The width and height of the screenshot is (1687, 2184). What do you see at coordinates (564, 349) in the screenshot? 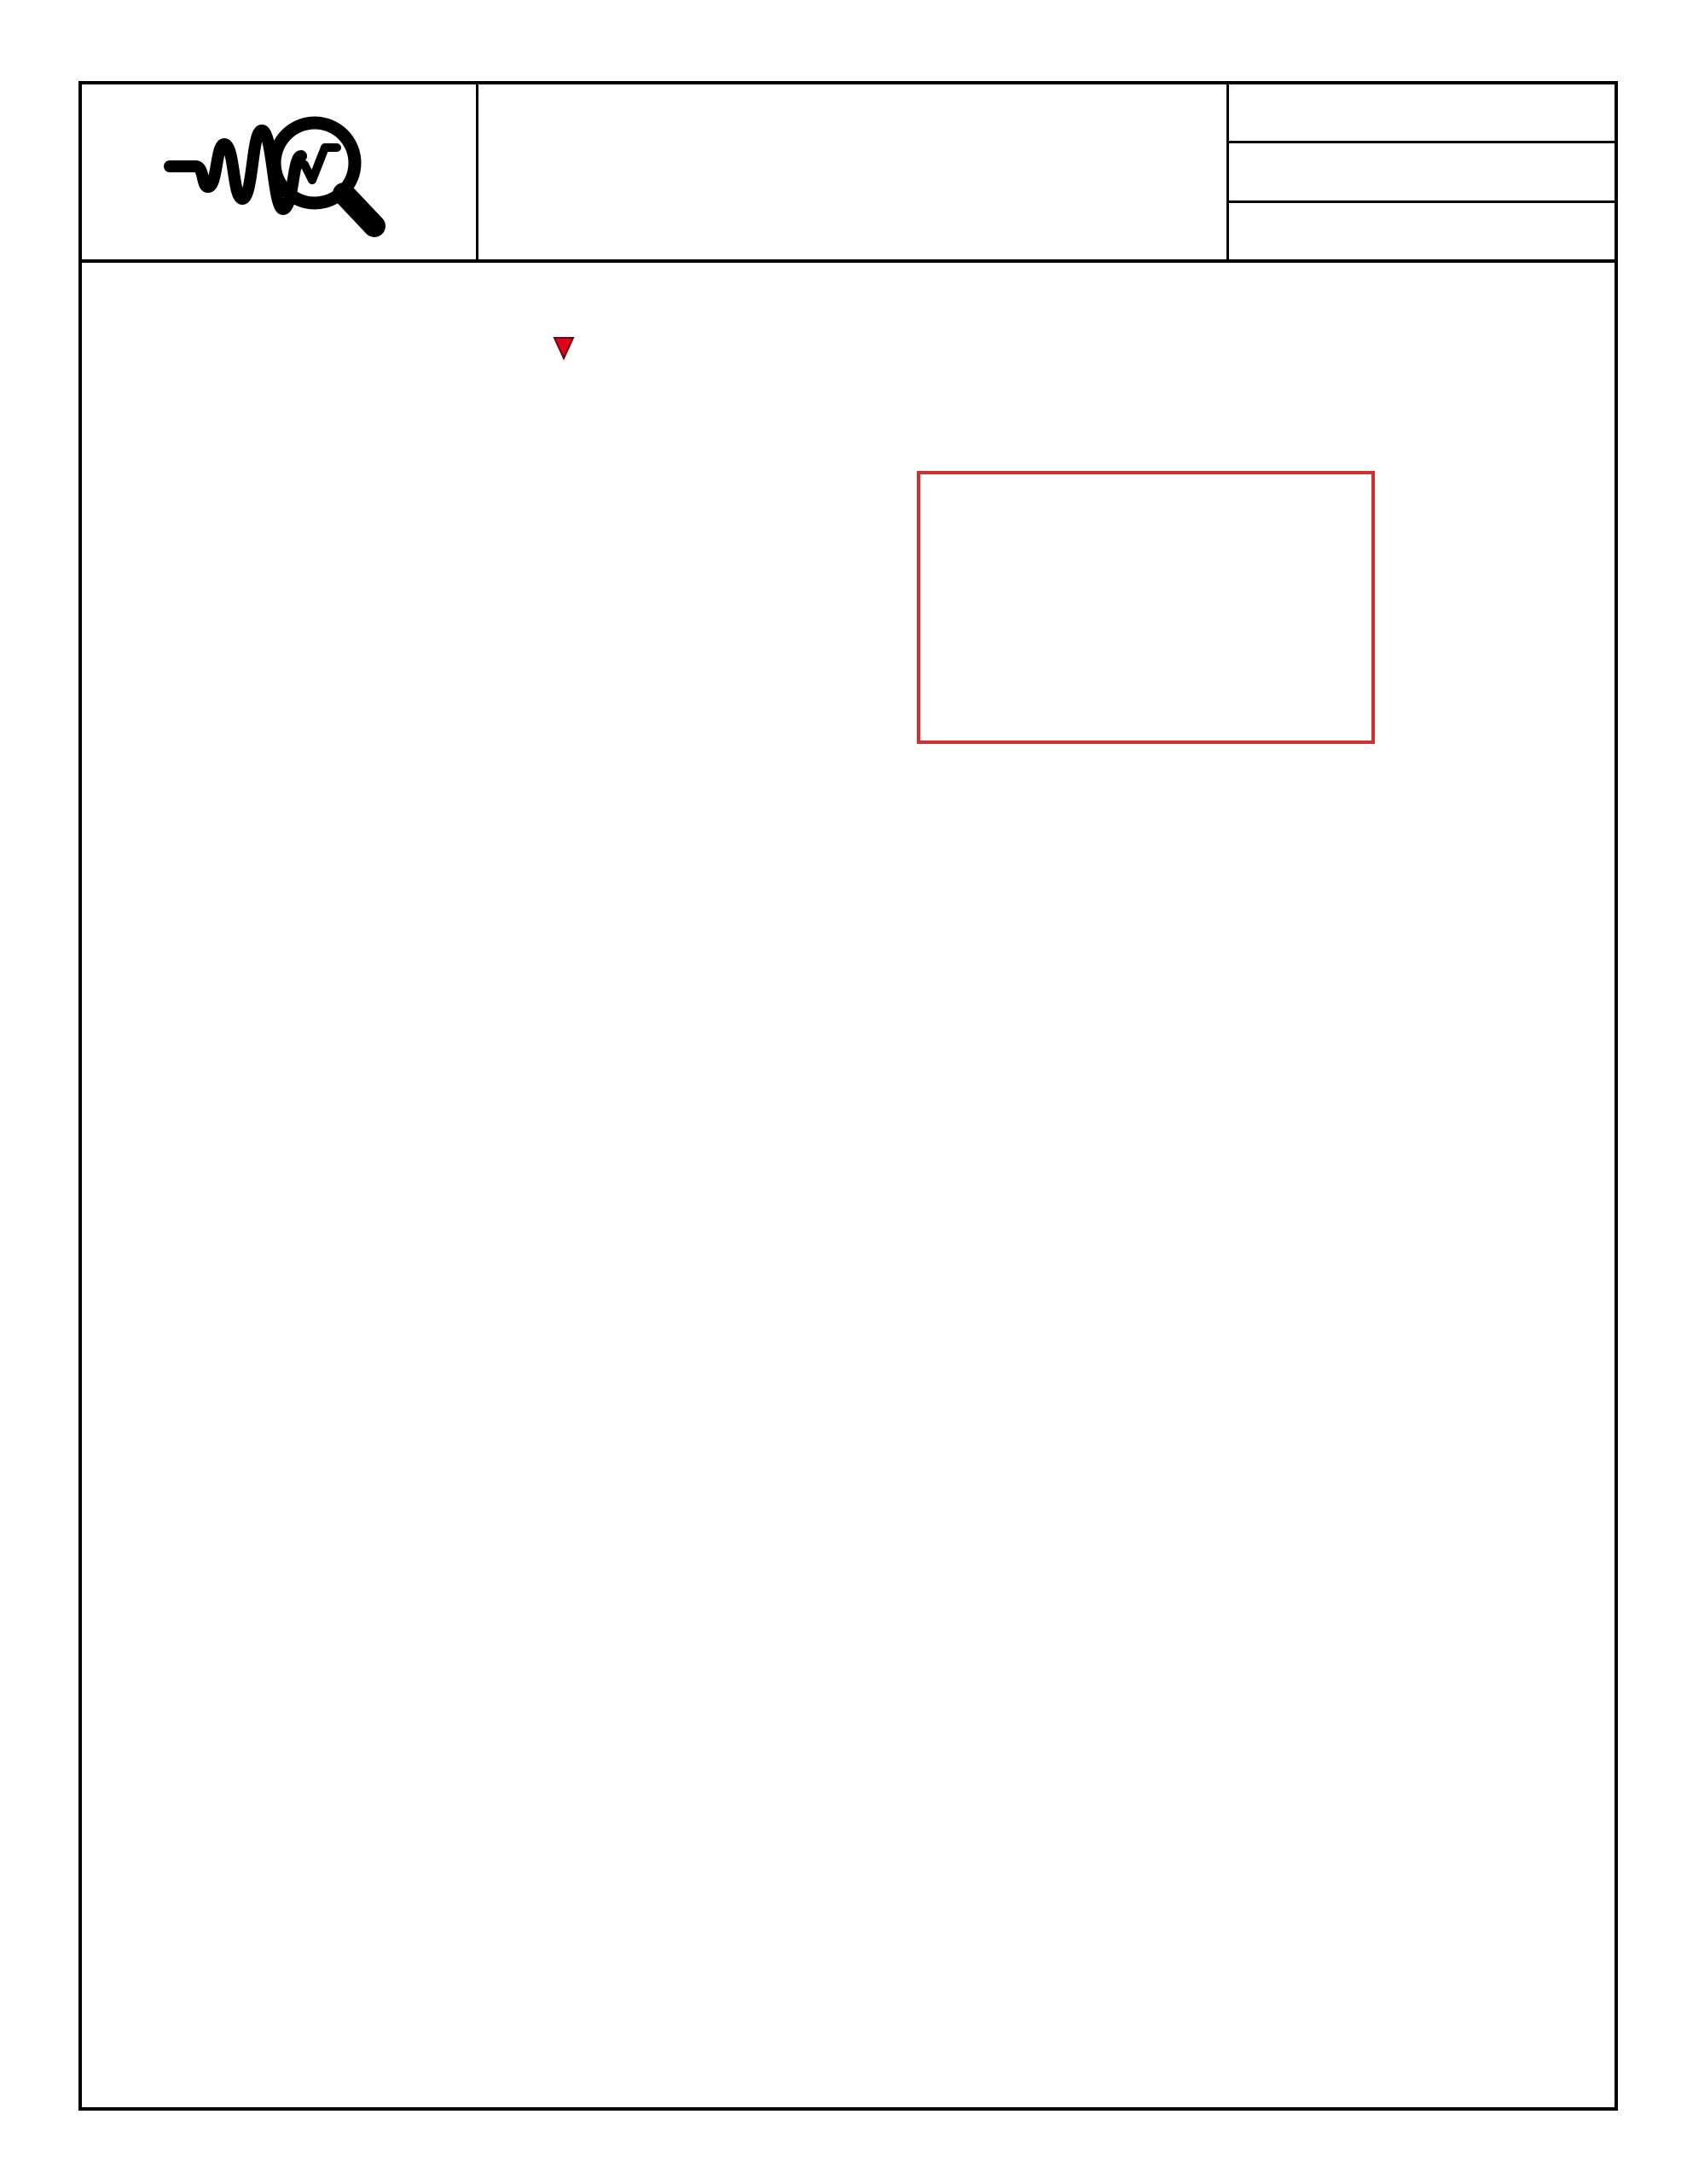
I see `event-marker-icon` at bounding box center [564, 349].